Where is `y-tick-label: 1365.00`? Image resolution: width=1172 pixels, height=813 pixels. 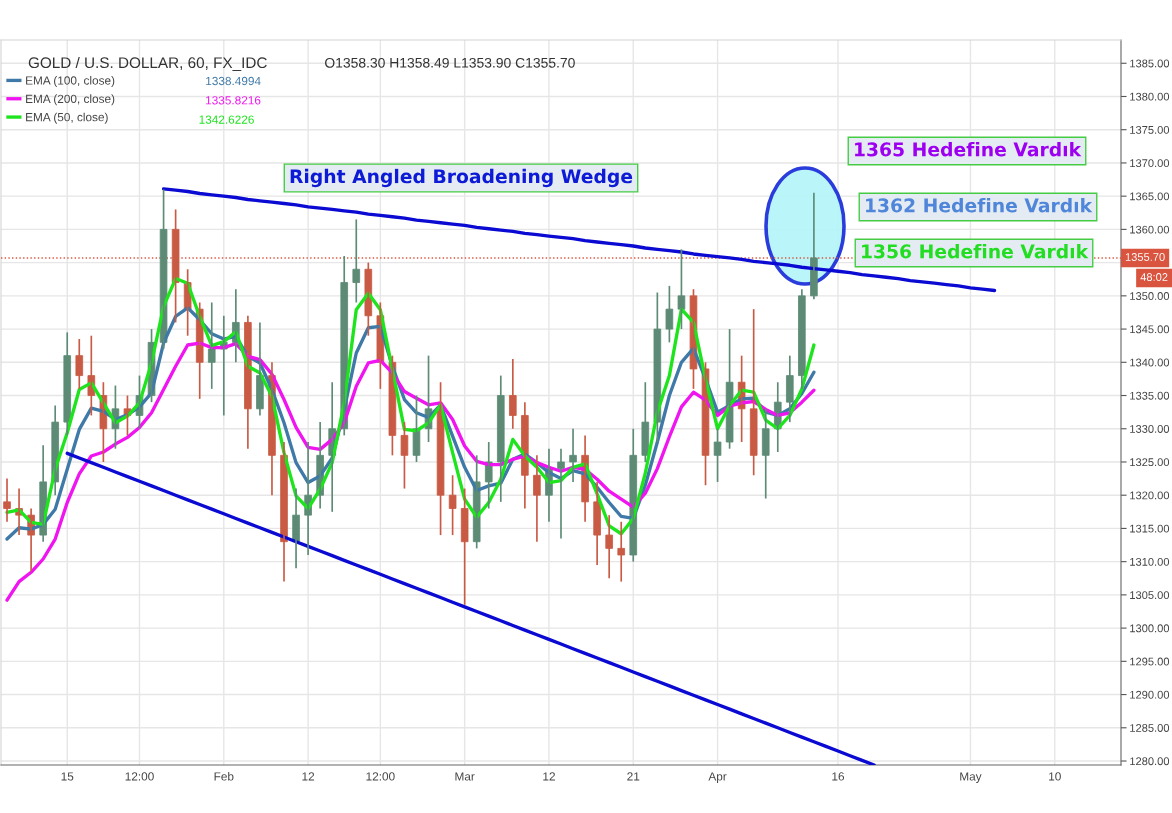 y-tick-label: 1365.00 is located at coordinates (1150, 196).